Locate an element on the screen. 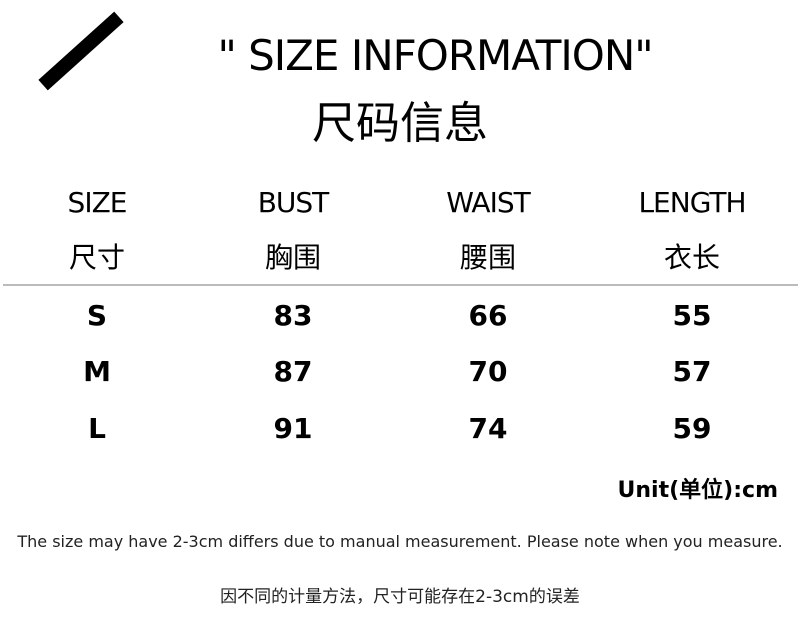 This screenshot has height=617, width=800. column-header-bust: BUST is located at coordinates (293, 202).